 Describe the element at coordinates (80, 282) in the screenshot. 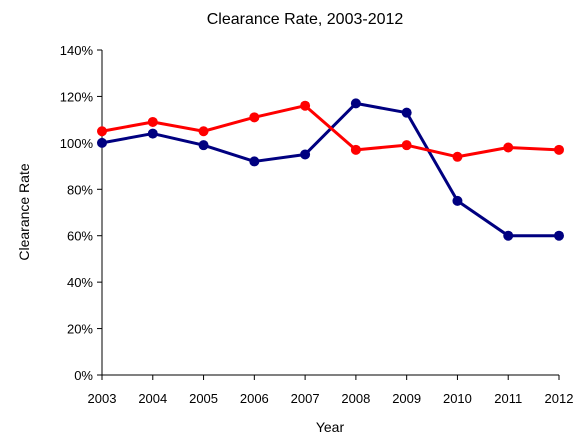

I see `y-tick-label: 40%` at that location.